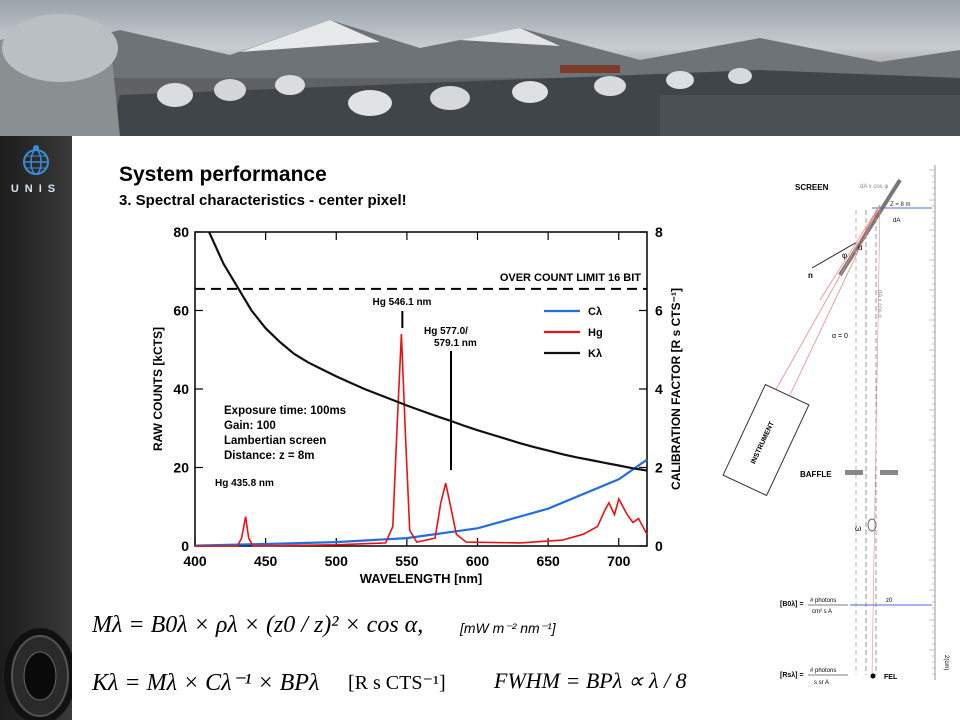 The width and height of the screenshot is (960, 725). I want to click on y-tick-label: 60, so click(181, 311).